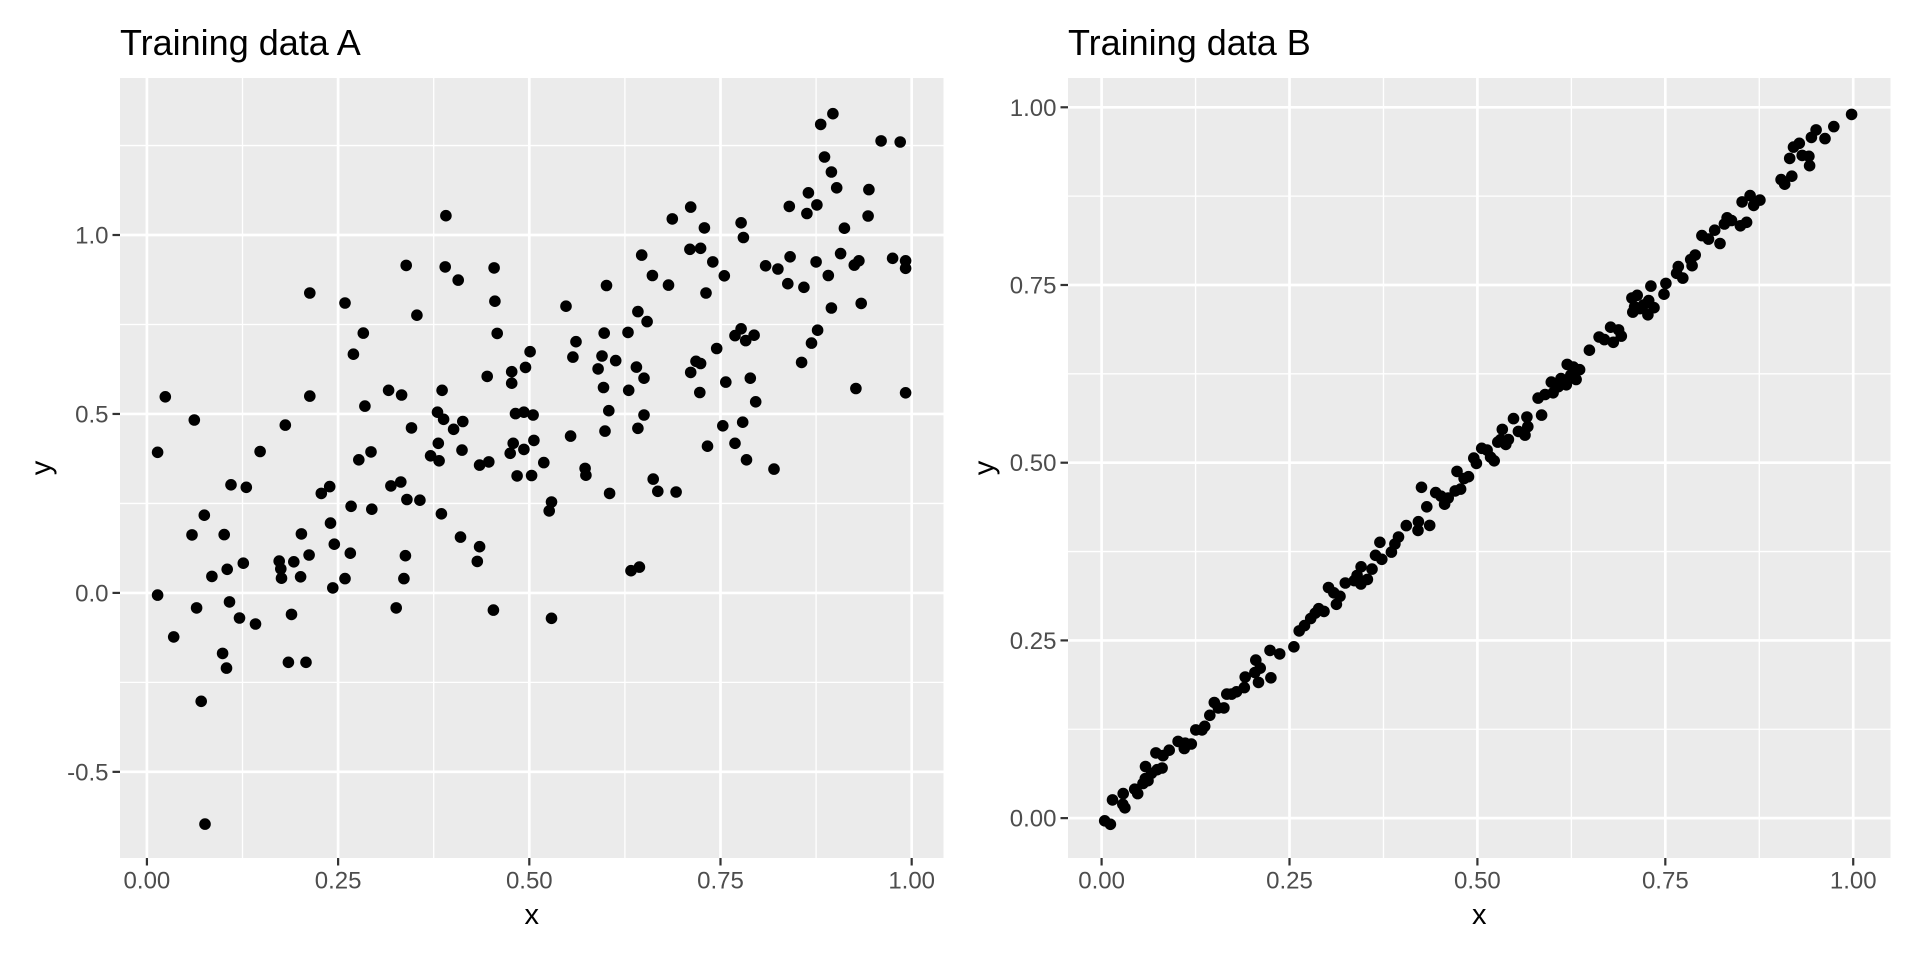 The width and height of the screenshot is (1920, 960). What do you see at coordinates (1477, 881) in the screenshot?
I see `x-tick-label: 0.50` at bounding box center [1477, 881].